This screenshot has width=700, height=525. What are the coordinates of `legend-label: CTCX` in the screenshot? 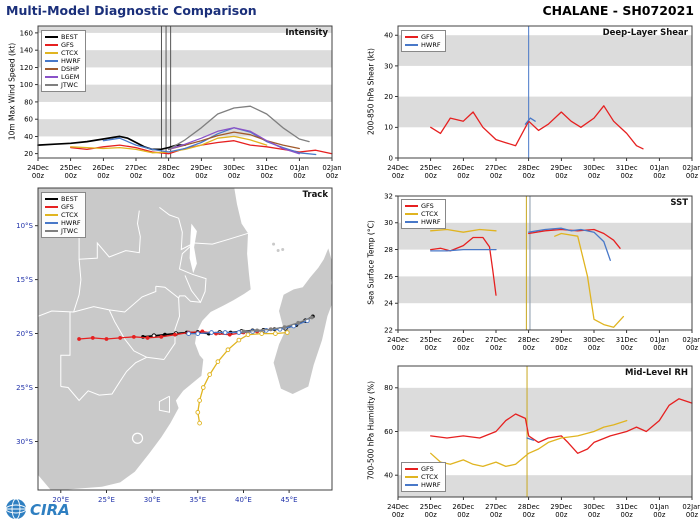 It's located at (70, 215).